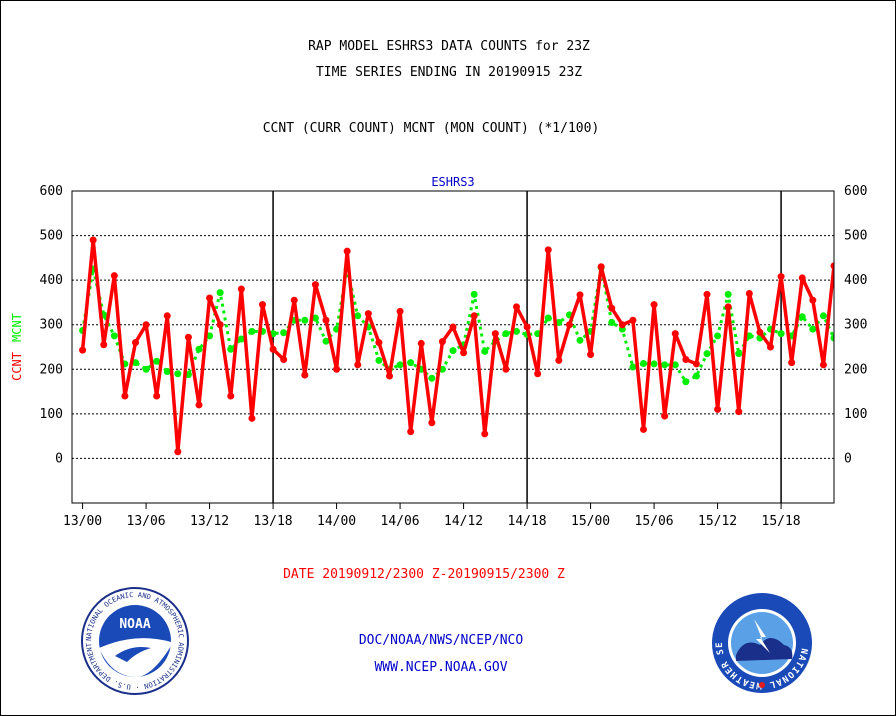 The height and width of the screenshot is (716, 896). Describe the element at coordinates (855, 280) in the screenshot. I see `y-tick-label-right: 400` at that location.